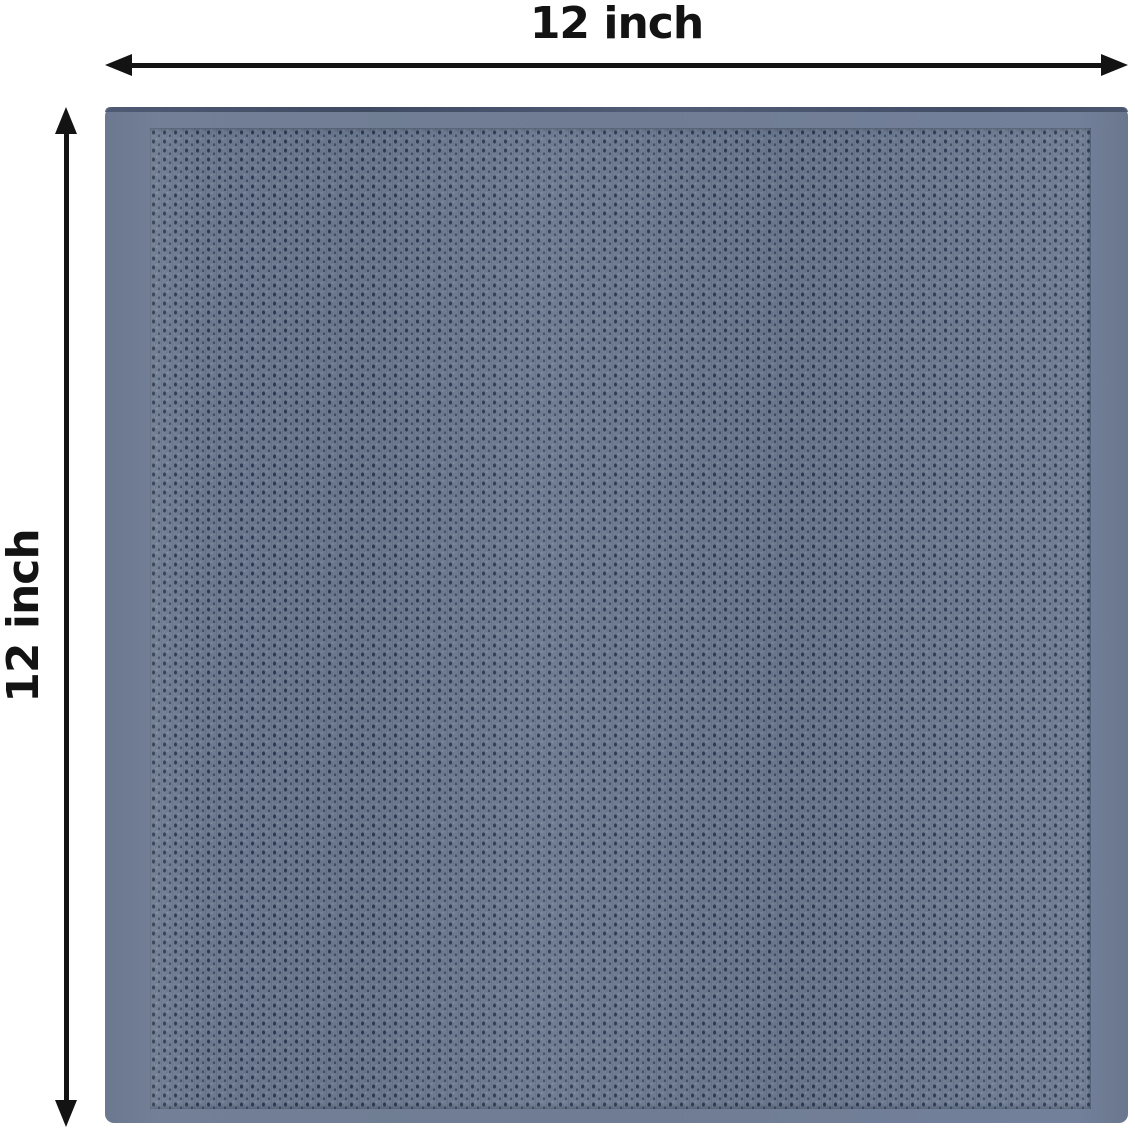 The height and width of the screenshot is (1133, 1135). Describe the element at coordinates (24, 616) in the screenshot. I see `height-dimension-label: 12 inch` at that location.